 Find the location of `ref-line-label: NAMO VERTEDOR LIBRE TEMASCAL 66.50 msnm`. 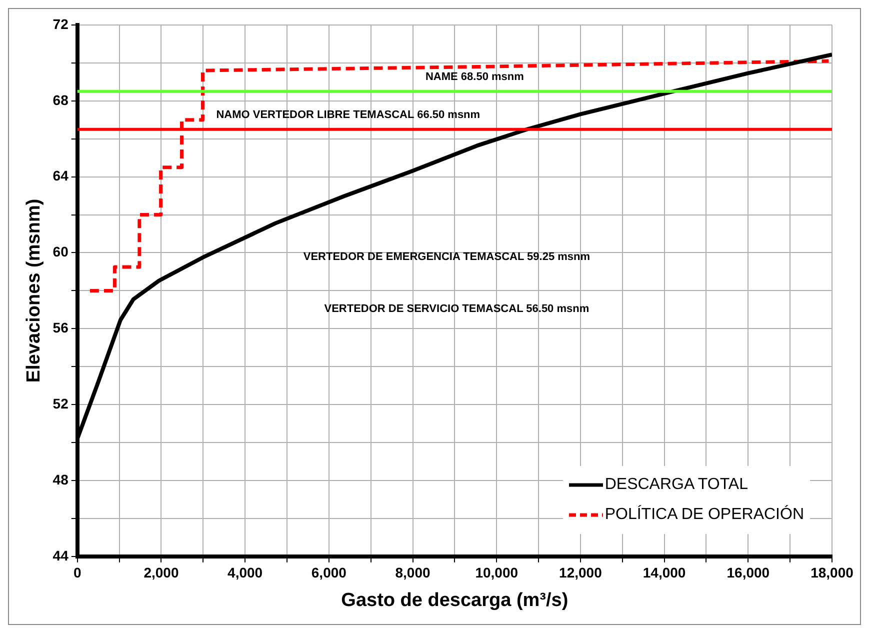

ref-line-label: NAMO VERTEDOR LIBRE TEMASCAL 66.50 msnm is located at coordinates (348, 114).